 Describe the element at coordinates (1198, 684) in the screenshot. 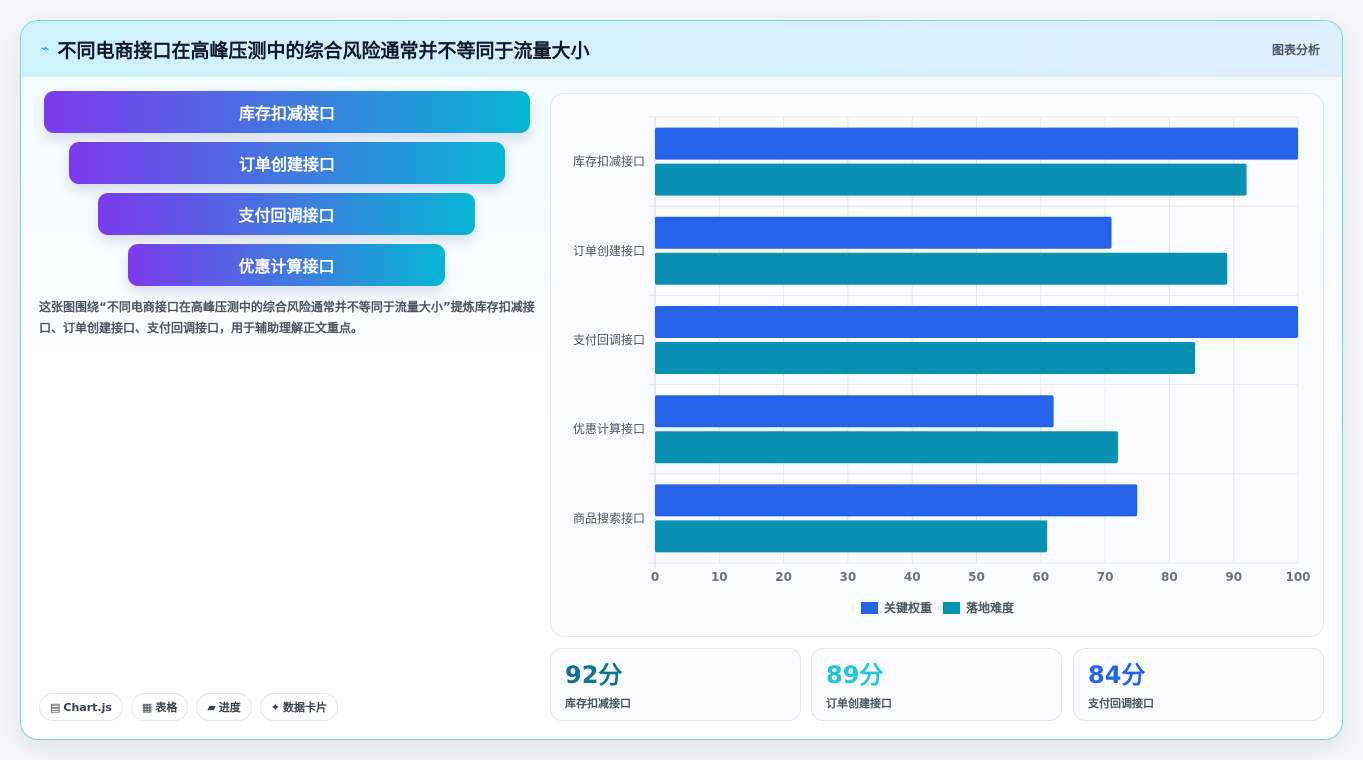

I see `stat-card: 84分 支付回调接口` at that location.